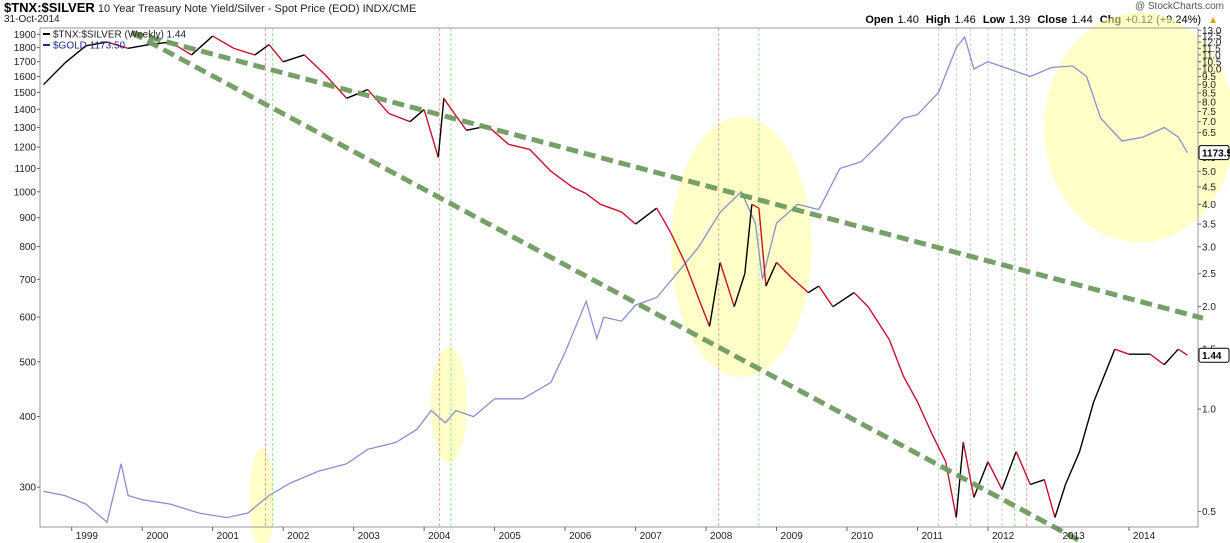 This screenshot has width=1230, height=543. I want to click on left-tick-label: 400, so click(27, 417).